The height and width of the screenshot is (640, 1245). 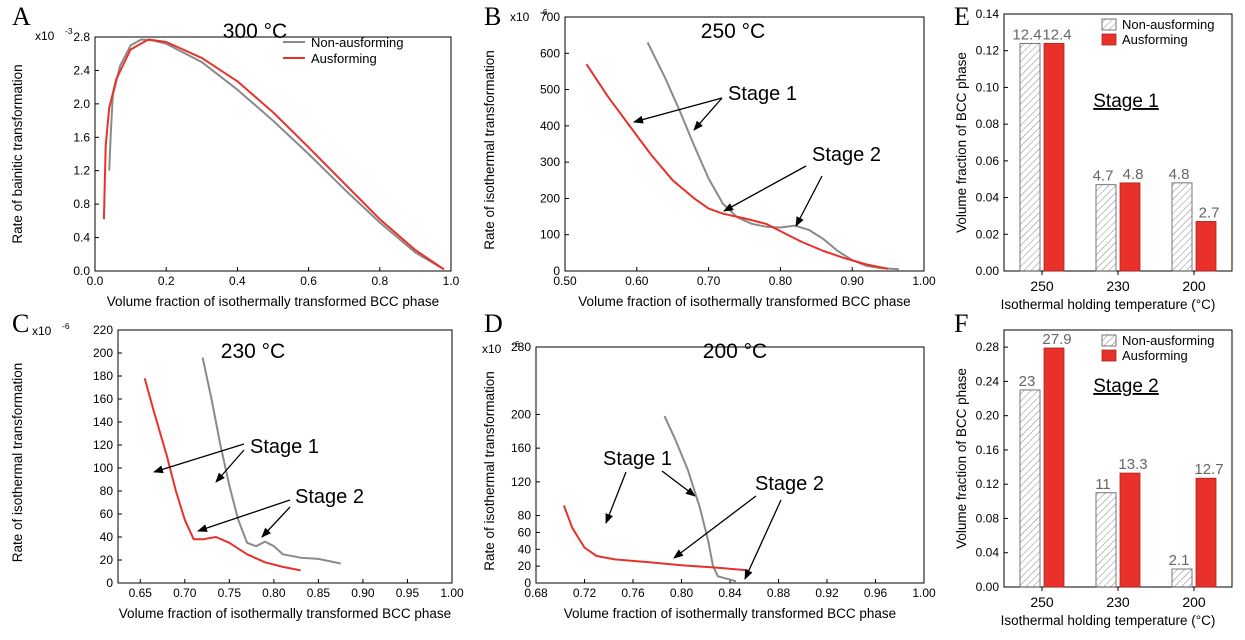 I want to click on data-label: 11, so click(x=1103, y=484).